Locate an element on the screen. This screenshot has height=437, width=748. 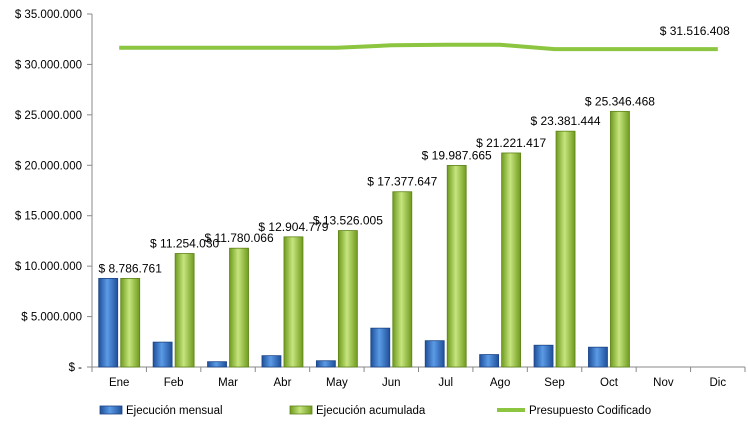
y-tick-label: $ 35.000.000 is located at coordinates (48, 15).